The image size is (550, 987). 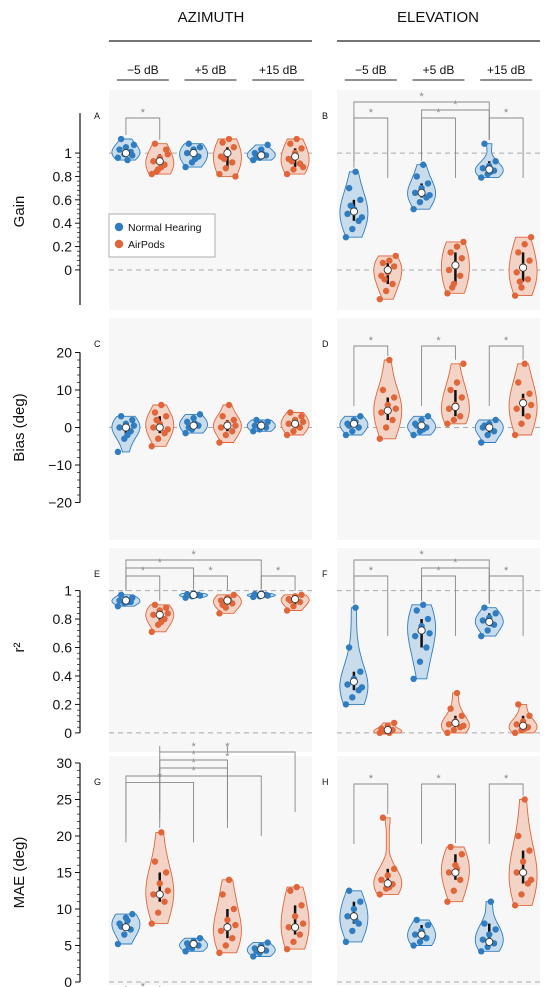 I want to click on panel-G: G********, so click(x=203, y=864).